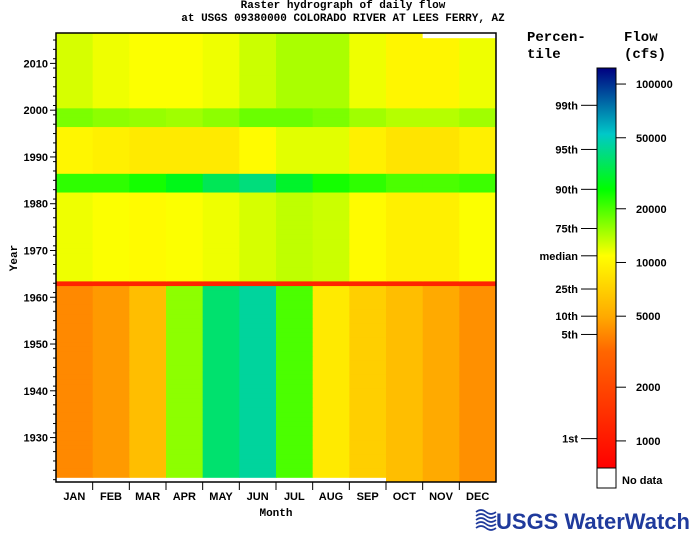 The height and width of the screenshot is (534, 693). I want to click on y-tick-label: 1940, so click(36, 392).